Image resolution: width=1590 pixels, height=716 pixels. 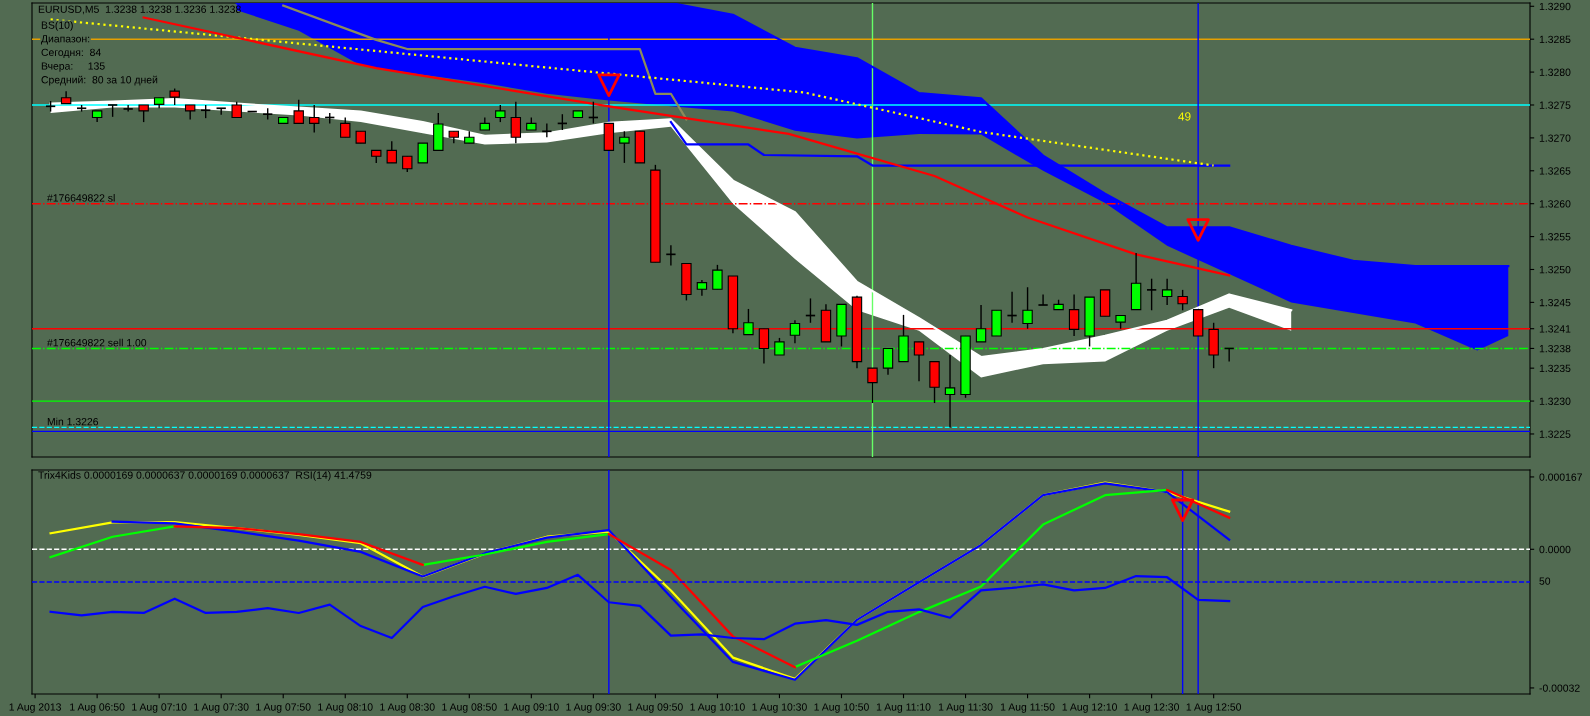 I want to click on chart-title: Trix4Kids 0.0000169 0.0000637 0.0000169 0.0000637 RSI(14) 41.4759, so click(x=205, y=476).